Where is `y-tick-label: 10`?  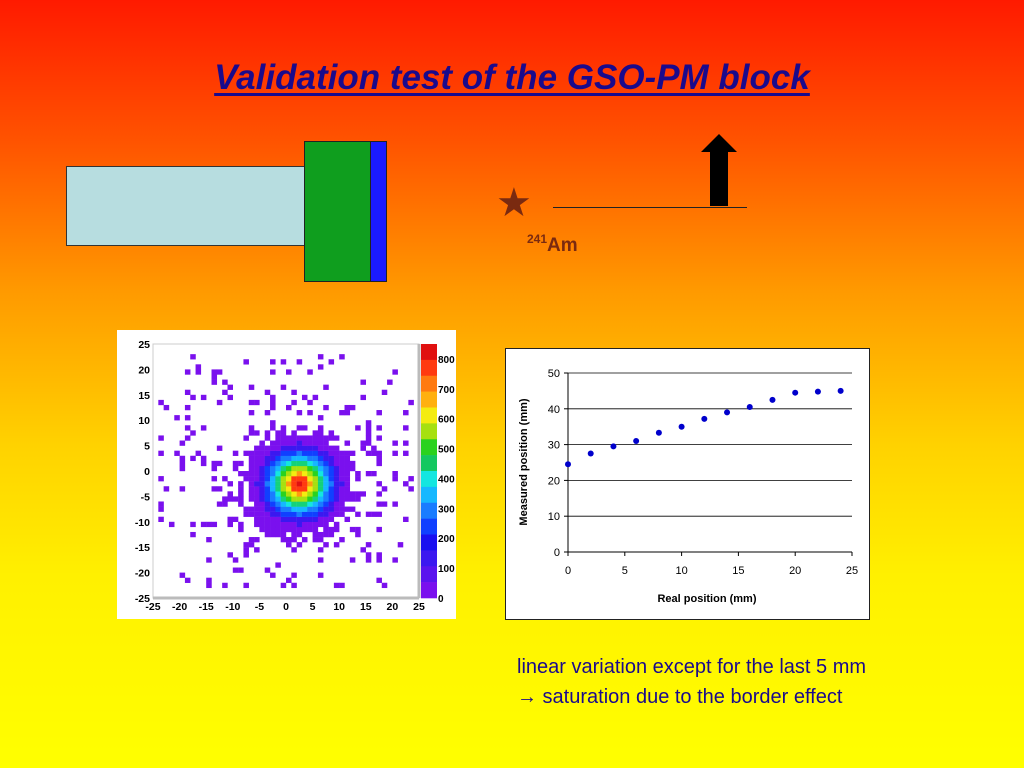
y-tick-label: 10 is located at coordinates (554, 517).